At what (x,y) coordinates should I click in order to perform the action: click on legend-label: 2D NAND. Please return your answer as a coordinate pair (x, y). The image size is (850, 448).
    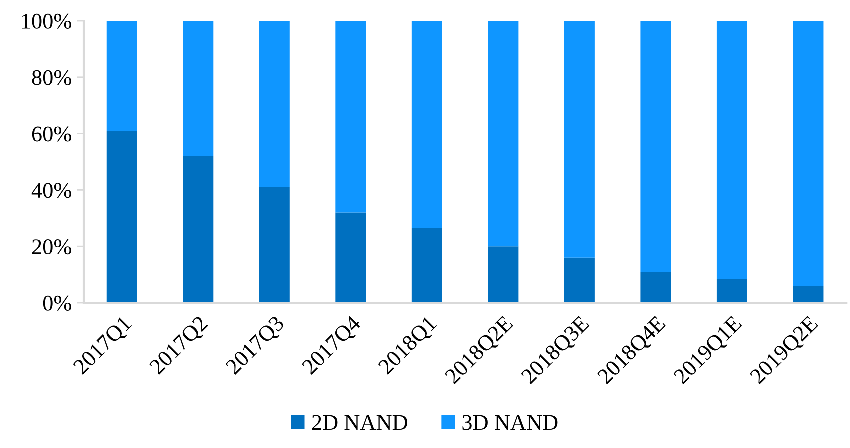
    Looking at the image, I should click on (360, 422).